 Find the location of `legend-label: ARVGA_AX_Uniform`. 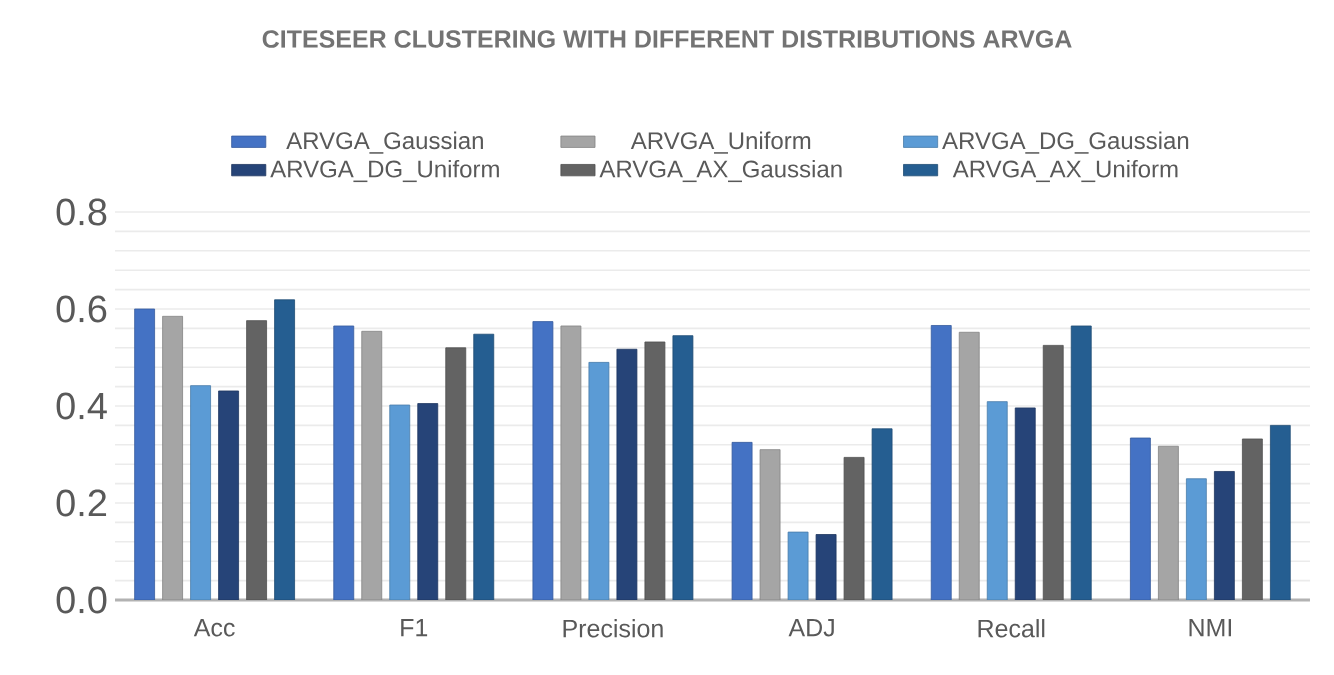

legend-label: ARVGA_AX_Uniform is located at coordinates (1065, 171).